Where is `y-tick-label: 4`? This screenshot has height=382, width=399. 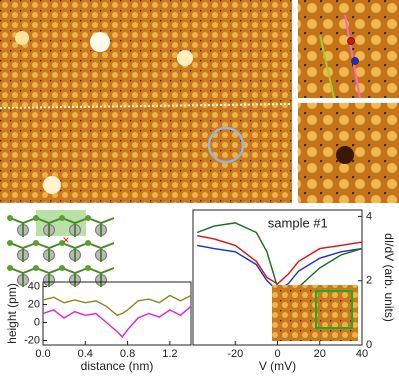 y-tick-label: 4 is located at coordinates (369, 216).